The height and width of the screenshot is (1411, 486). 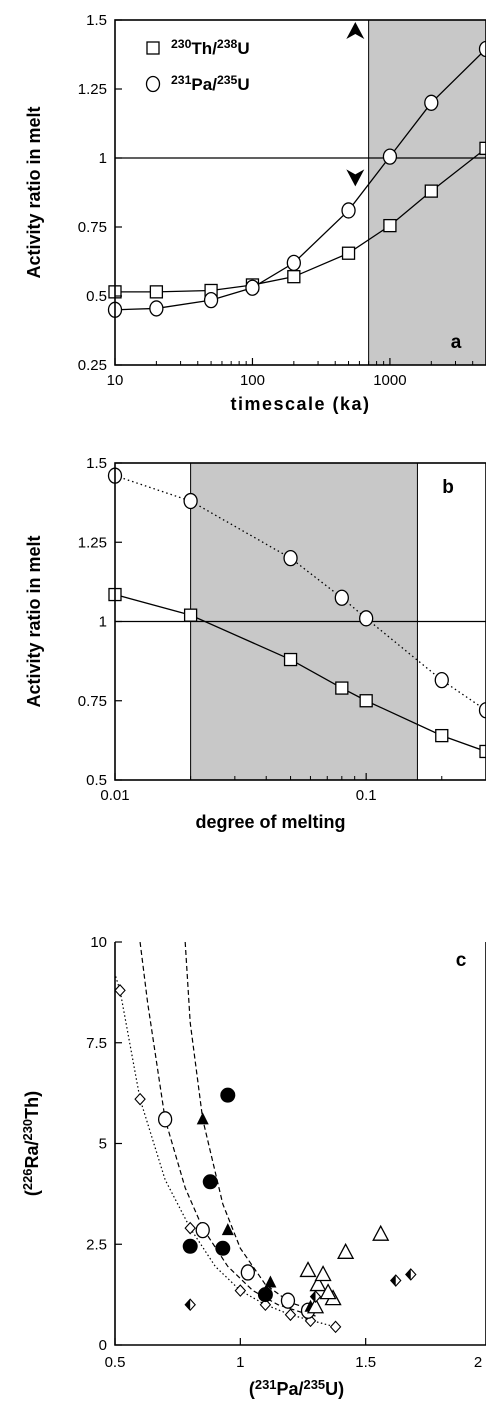 What do you see at coordinates (96, 1244) in the screenshot?
I see `y-tick-label: 2.5` at bounding box center [96, 1244].